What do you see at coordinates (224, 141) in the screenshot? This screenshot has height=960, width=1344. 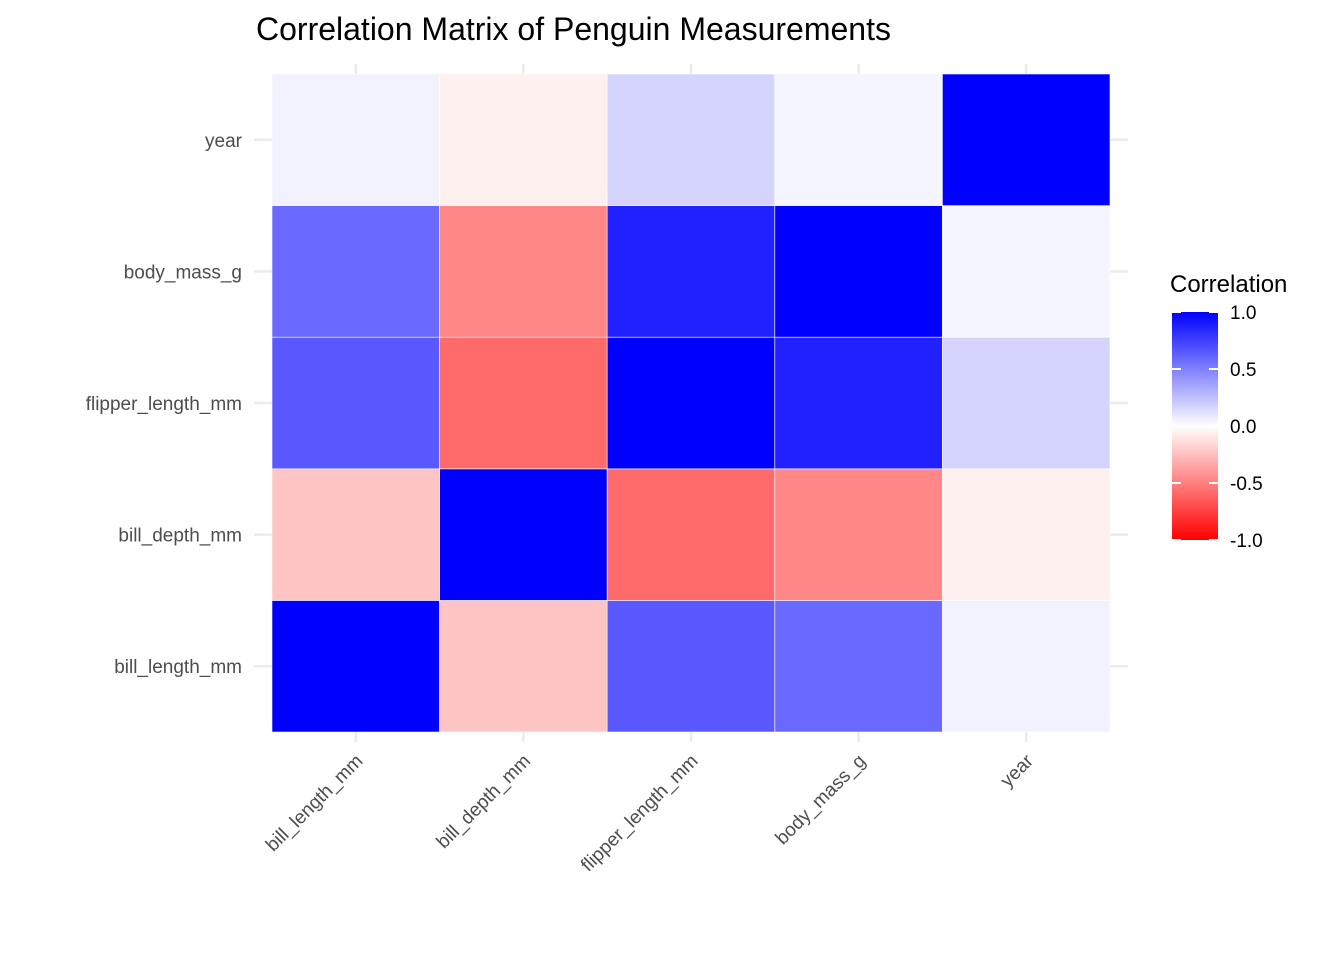 I see `y-tick-label: year` at bounding box center [224, 141].